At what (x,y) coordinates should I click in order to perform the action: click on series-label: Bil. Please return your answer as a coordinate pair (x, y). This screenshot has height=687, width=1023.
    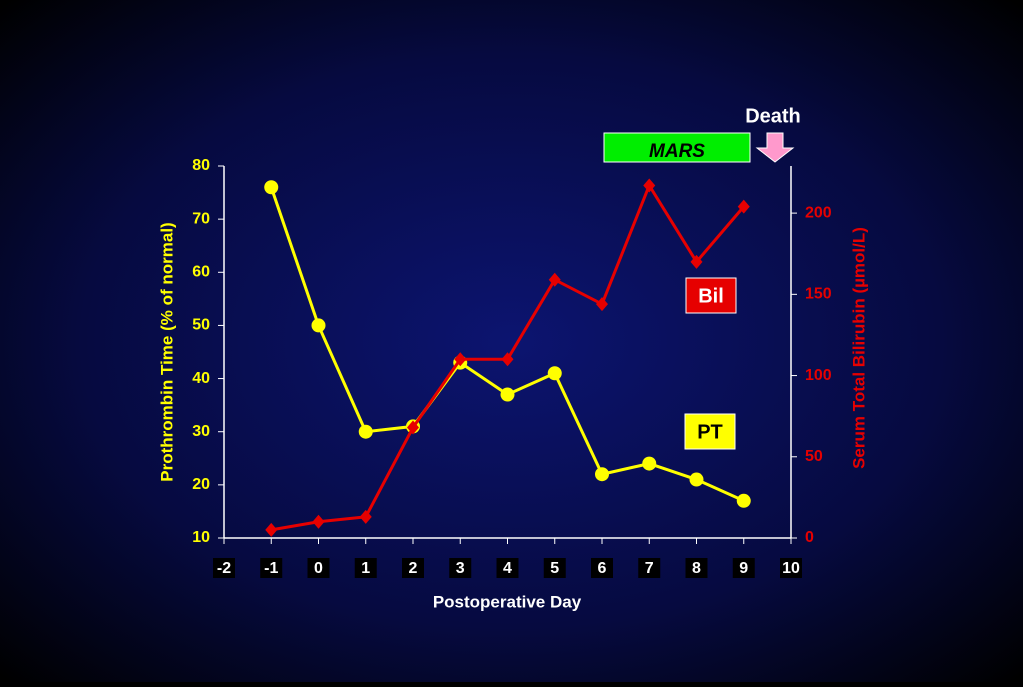
    Looking at the image, I should click on (711, 296).